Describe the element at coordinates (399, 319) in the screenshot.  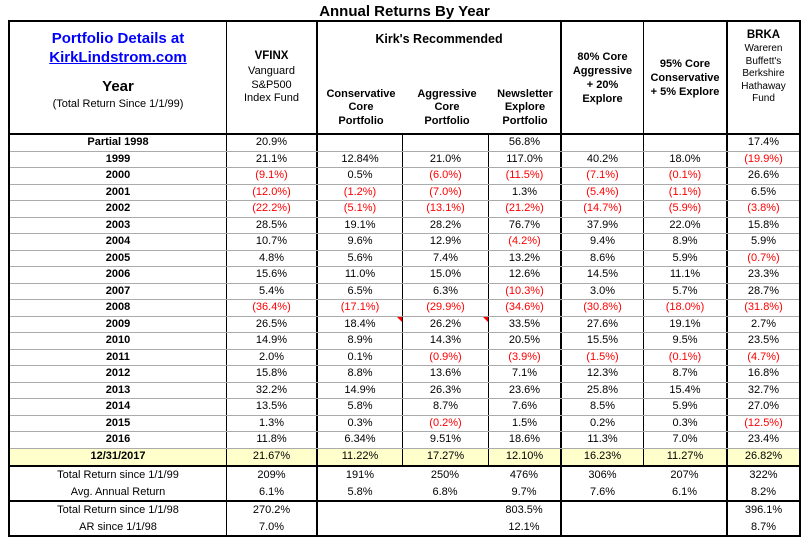
I see `comment-marker-icon` at that location.